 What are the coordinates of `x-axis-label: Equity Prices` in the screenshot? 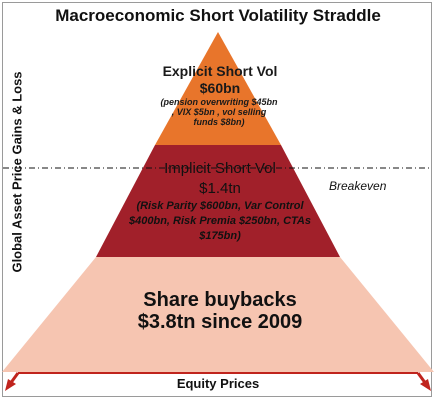 It's located at (218, 383).